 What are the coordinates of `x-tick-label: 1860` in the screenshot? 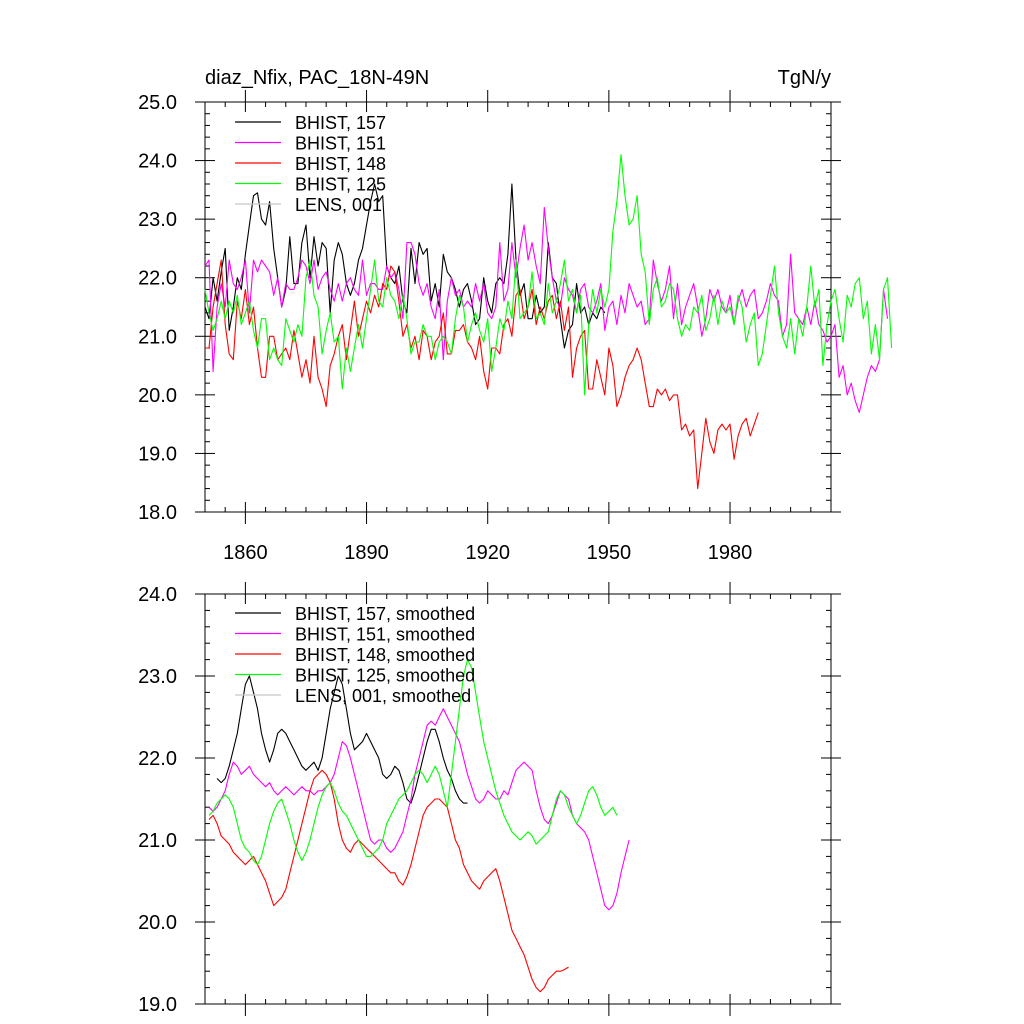 It's located at (245, 553).